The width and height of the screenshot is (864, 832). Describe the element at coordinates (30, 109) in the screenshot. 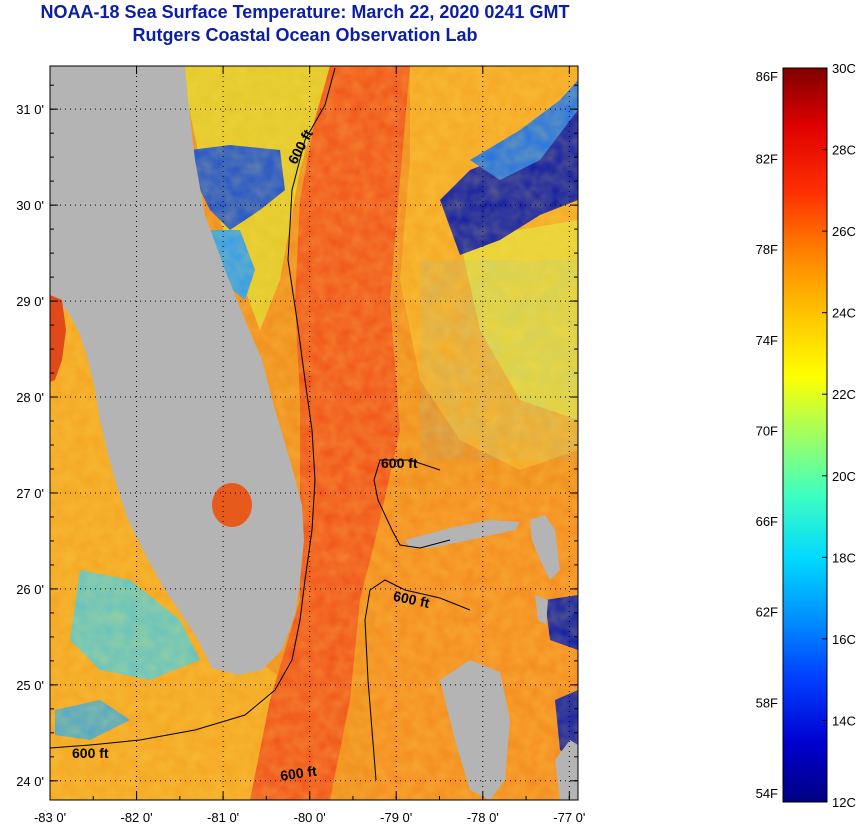

I see `lat-tick-label: 31 0'` at that location.